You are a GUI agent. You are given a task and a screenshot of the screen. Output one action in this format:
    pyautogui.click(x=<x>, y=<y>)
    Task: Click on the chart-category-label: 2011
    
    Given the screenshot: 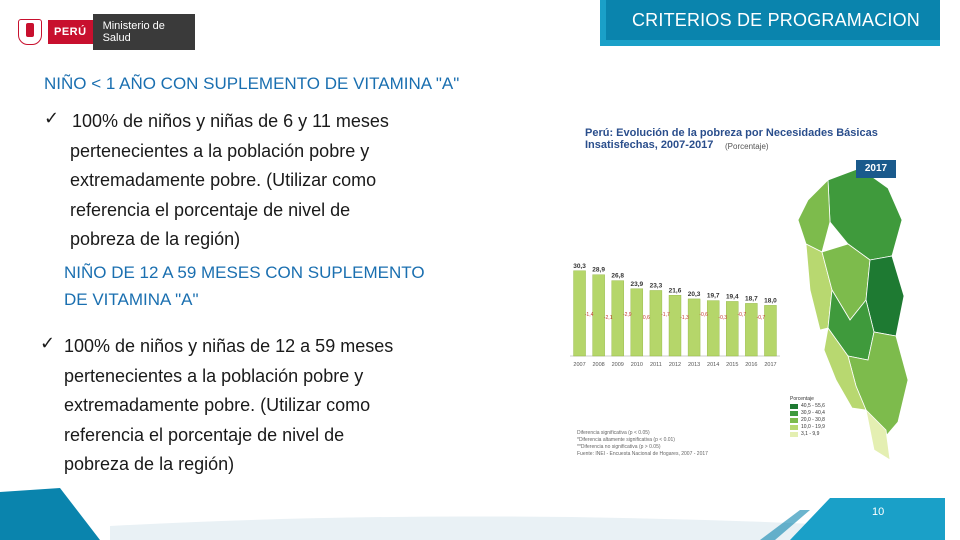 What is the action you would take?
    pyautogui.click(x=656, y=365)
    